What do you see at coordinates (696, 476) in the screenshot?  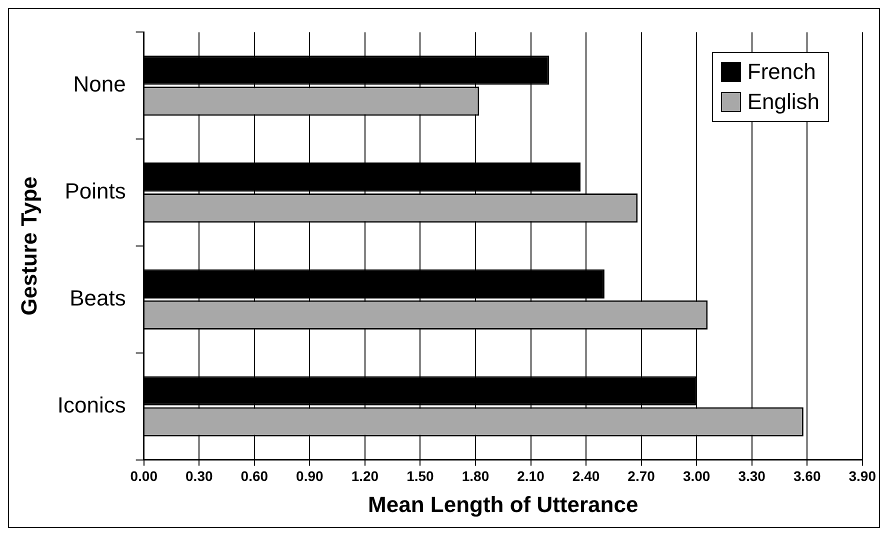 I see `x-tick-label: 3.00` at bounding box center [696, 476].